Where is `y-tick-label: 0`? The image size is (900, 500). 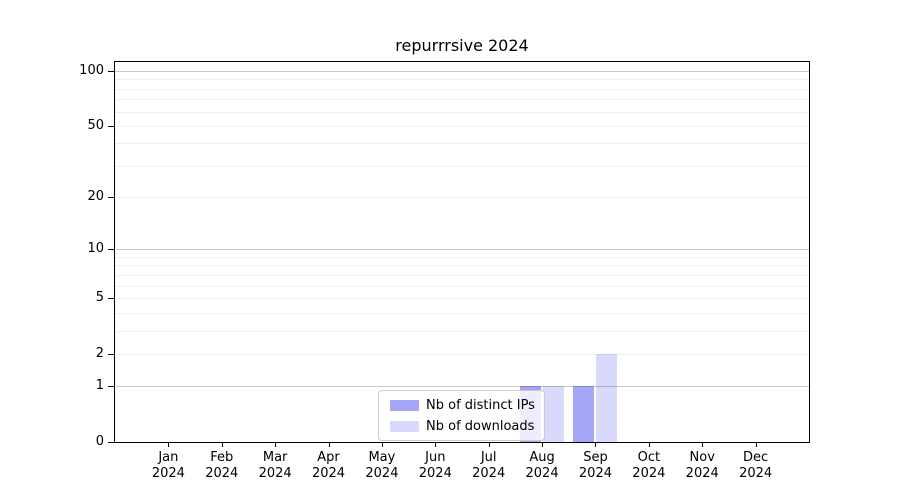 y-tick-label: 0 is located at coordinates (99, 441).